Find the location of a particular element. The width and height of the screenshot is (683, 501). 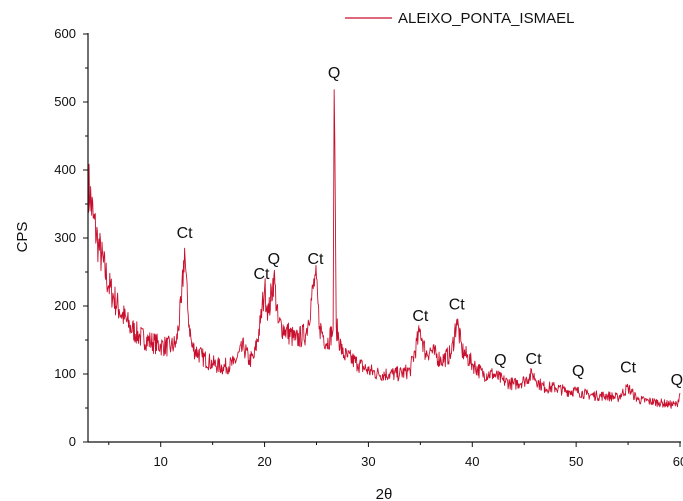

legend-series-name: ALEIXO_PONTA_ISMAEL is located at coordinates (486, 18).